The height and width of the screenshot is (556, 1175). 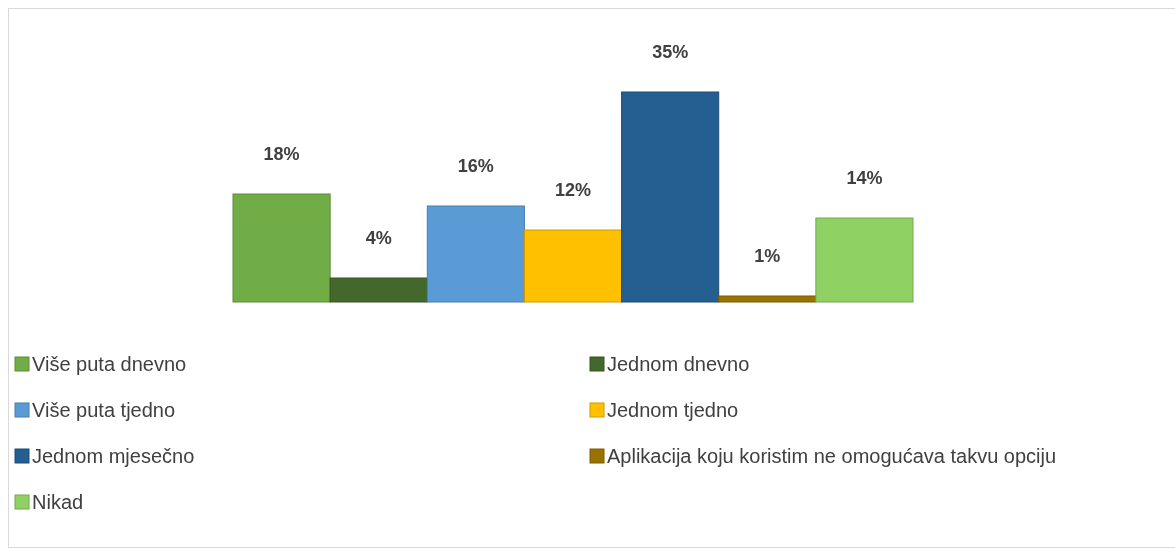 I want to click on data-label: 1%, so click(x=767, y=256).